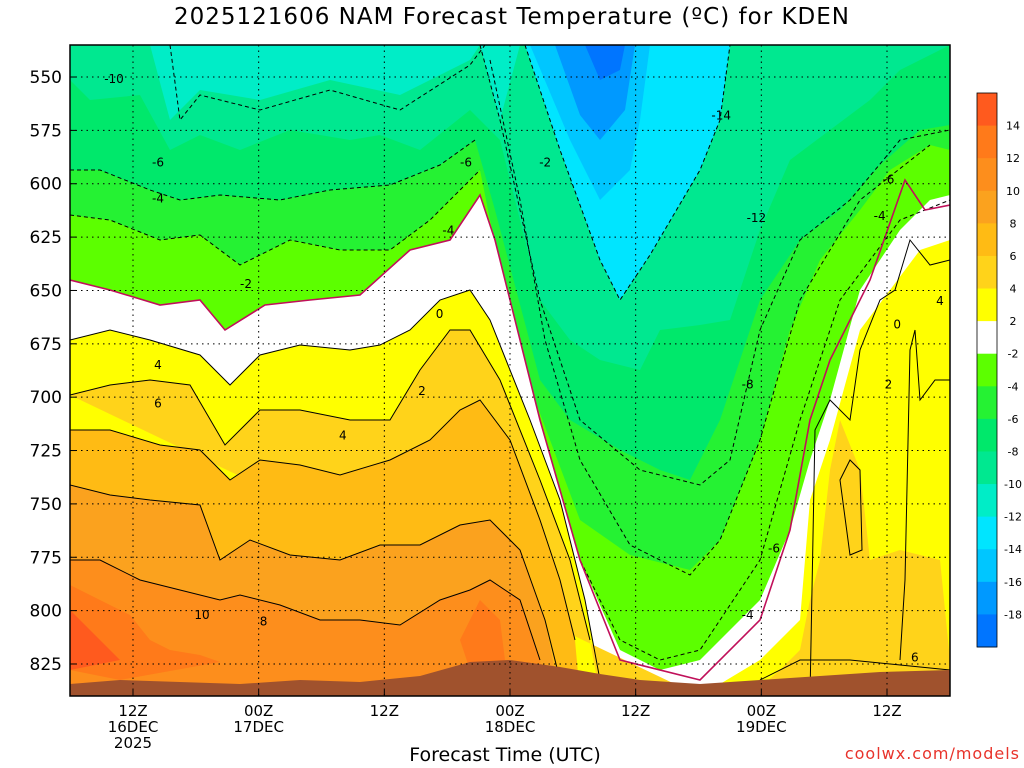  What do you see at coordinates (46, 612) in the screenshot?
I see `y-tick-label: 800` at bounding box center [46, 612].